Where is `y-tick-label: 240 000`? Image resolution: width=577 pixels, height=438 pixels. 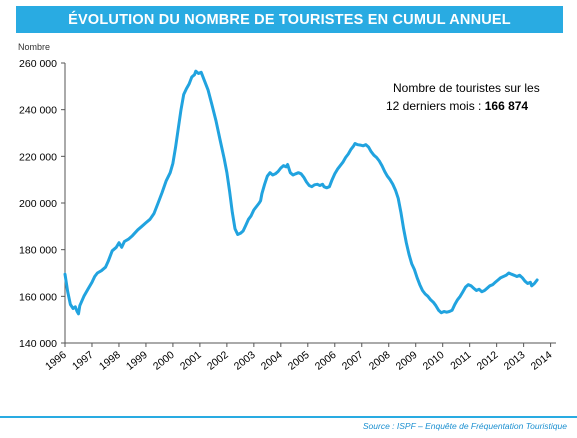
y-tick-label: 240 000 is located at coordinates (38, 111).